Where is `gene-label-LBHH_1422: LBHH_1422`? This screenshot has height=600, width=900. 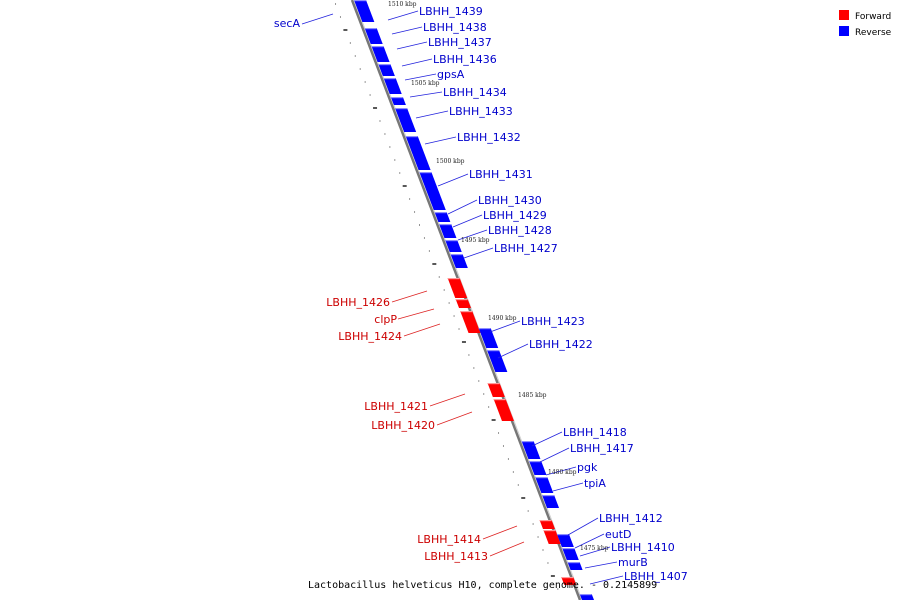
gene-label-LBHH_1422: LBHH_1422 is located at coordinates (561, 344).